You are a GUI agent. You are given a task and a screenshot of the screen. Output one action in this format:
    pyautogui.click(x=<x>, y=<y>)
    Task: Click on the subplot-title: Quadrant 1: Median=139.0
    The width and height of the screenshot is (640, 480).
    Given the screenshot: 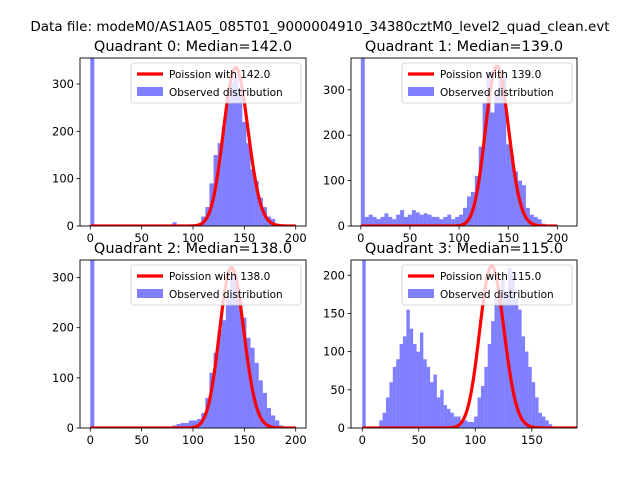 What is the action you would take?
    pyautogui.click(x=464, y=47)
    